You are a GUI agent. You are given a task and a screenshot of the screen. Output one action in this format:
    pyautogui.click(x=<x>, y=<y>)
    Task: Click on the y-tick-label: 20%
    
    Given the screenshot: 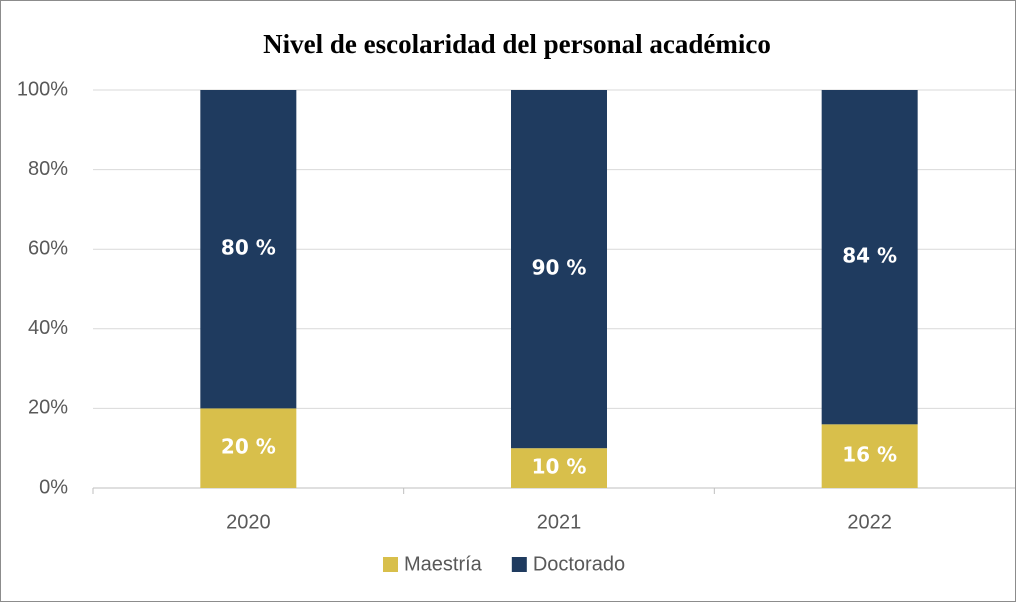 What is the action you would take?
    pyautogui.click(x=48, y=408)
    